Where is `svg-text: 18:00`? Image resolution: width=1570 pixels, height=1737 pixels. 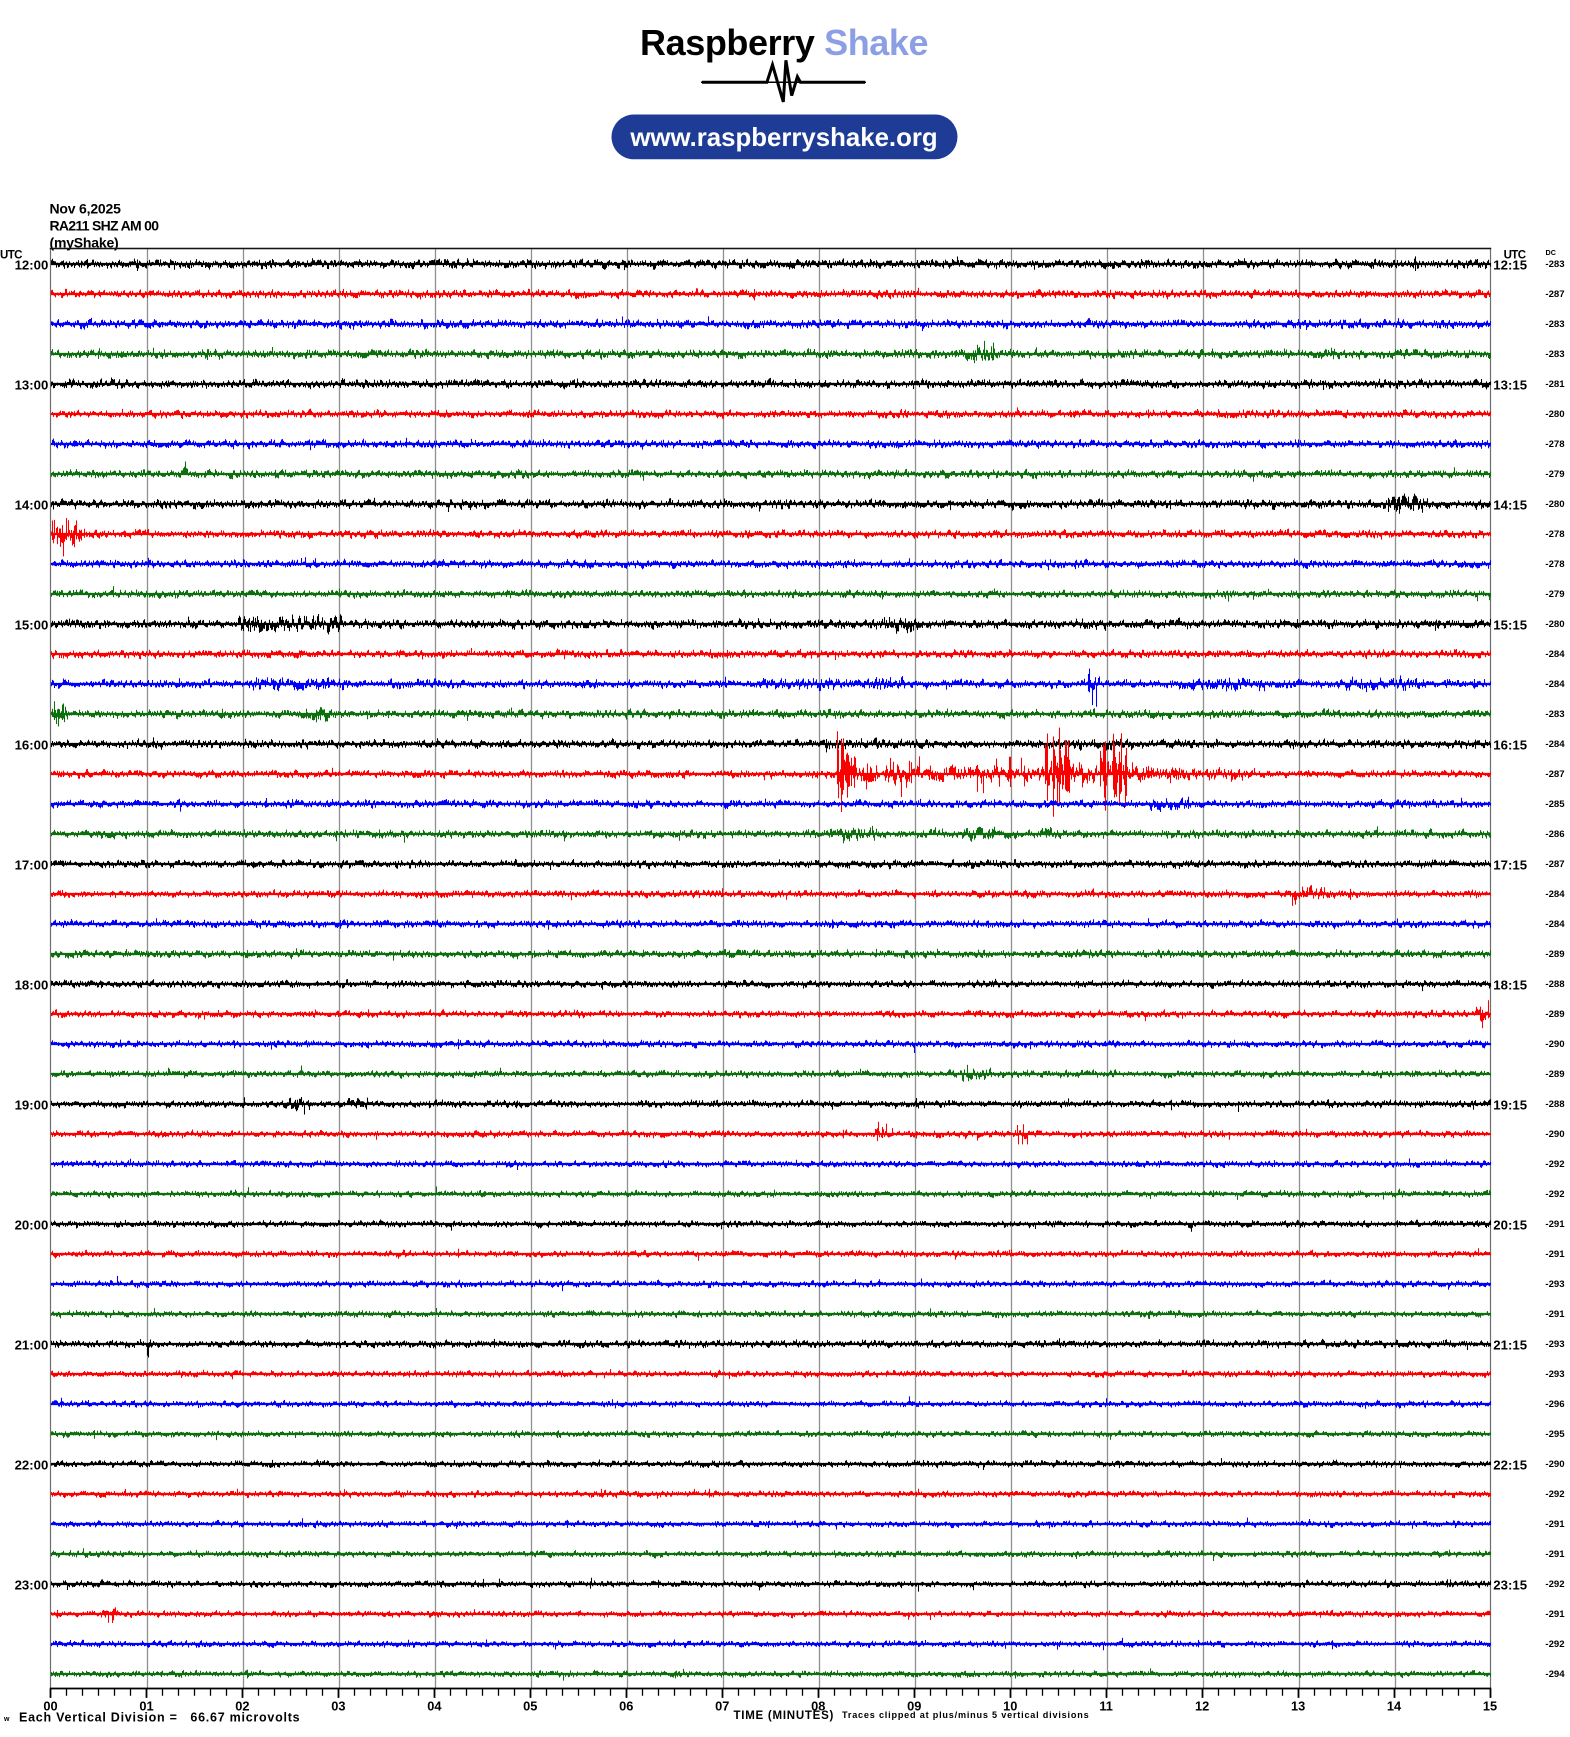
svg-text: 18:00 is located at coordinates (32, 984).